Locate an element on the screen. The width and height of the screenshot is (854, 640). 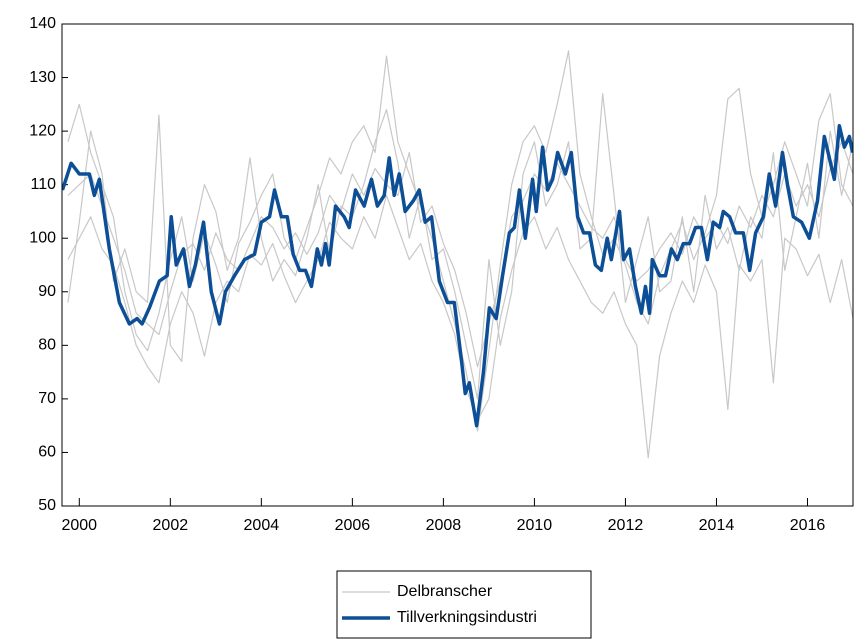
x-tick-label: 2000 is located at coordinates (79, 525).